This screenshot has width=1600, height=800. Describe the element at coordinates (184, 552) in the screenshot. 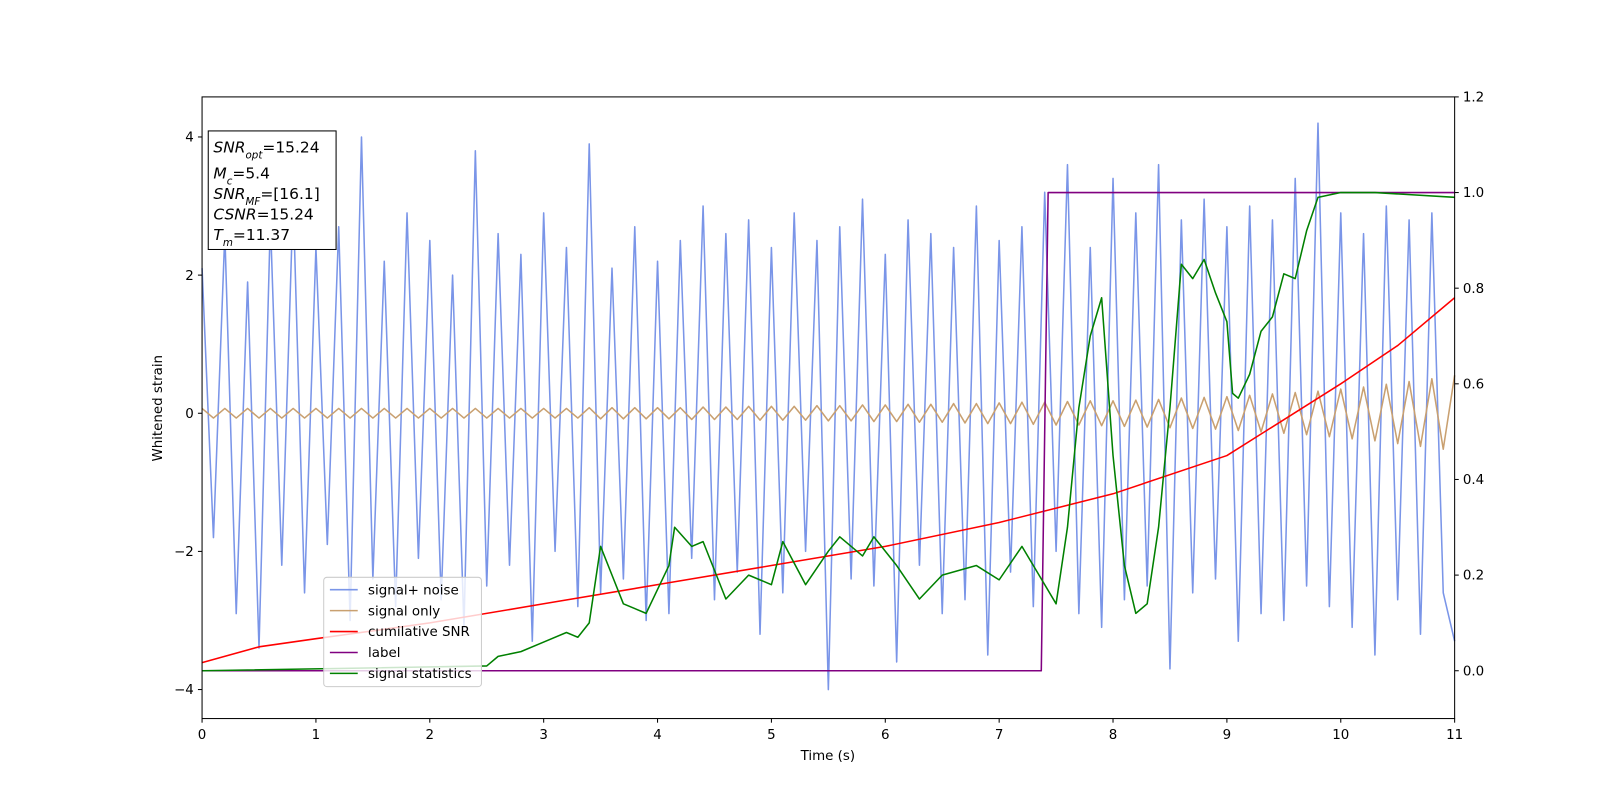

I see `y-tick-label: −2` at that location.